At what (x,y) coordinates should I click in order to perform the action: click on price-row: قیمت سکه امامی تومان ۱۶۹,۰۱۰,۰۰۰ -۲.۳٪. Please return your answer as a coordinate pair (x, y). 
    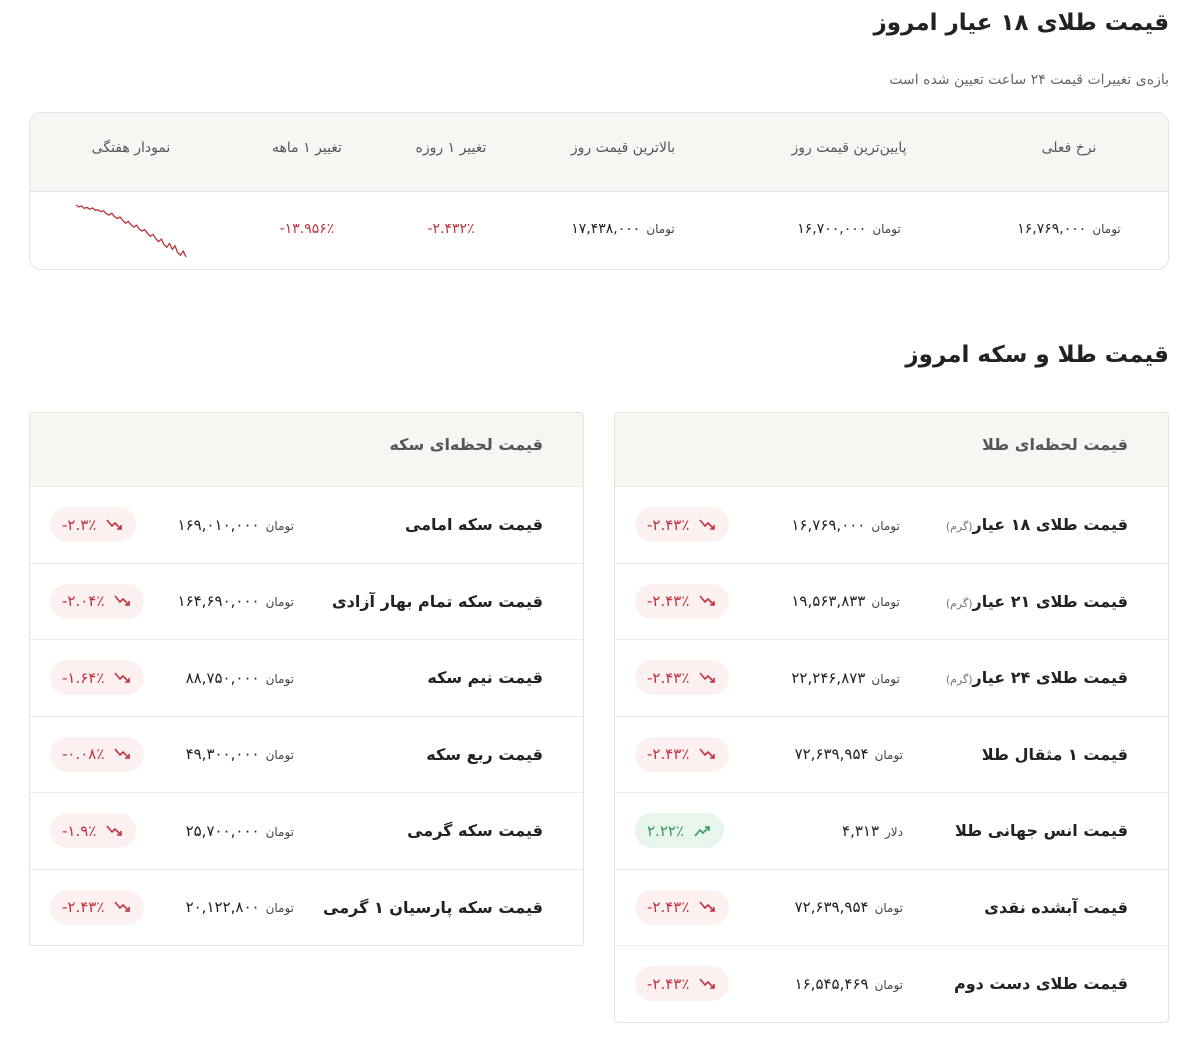
    Looking at the image, I should click on (306, 524).